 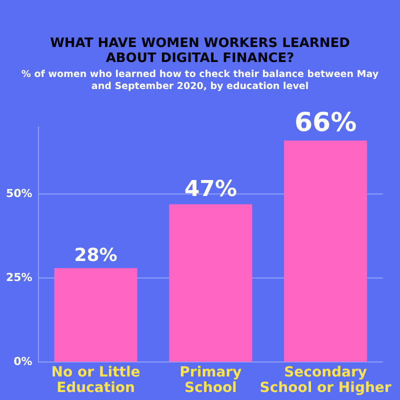 What do you see at coordinates (95, 380) in the screenshot?
I see `x-tick-label: No or Little Education` at bounding box center [95, 380].